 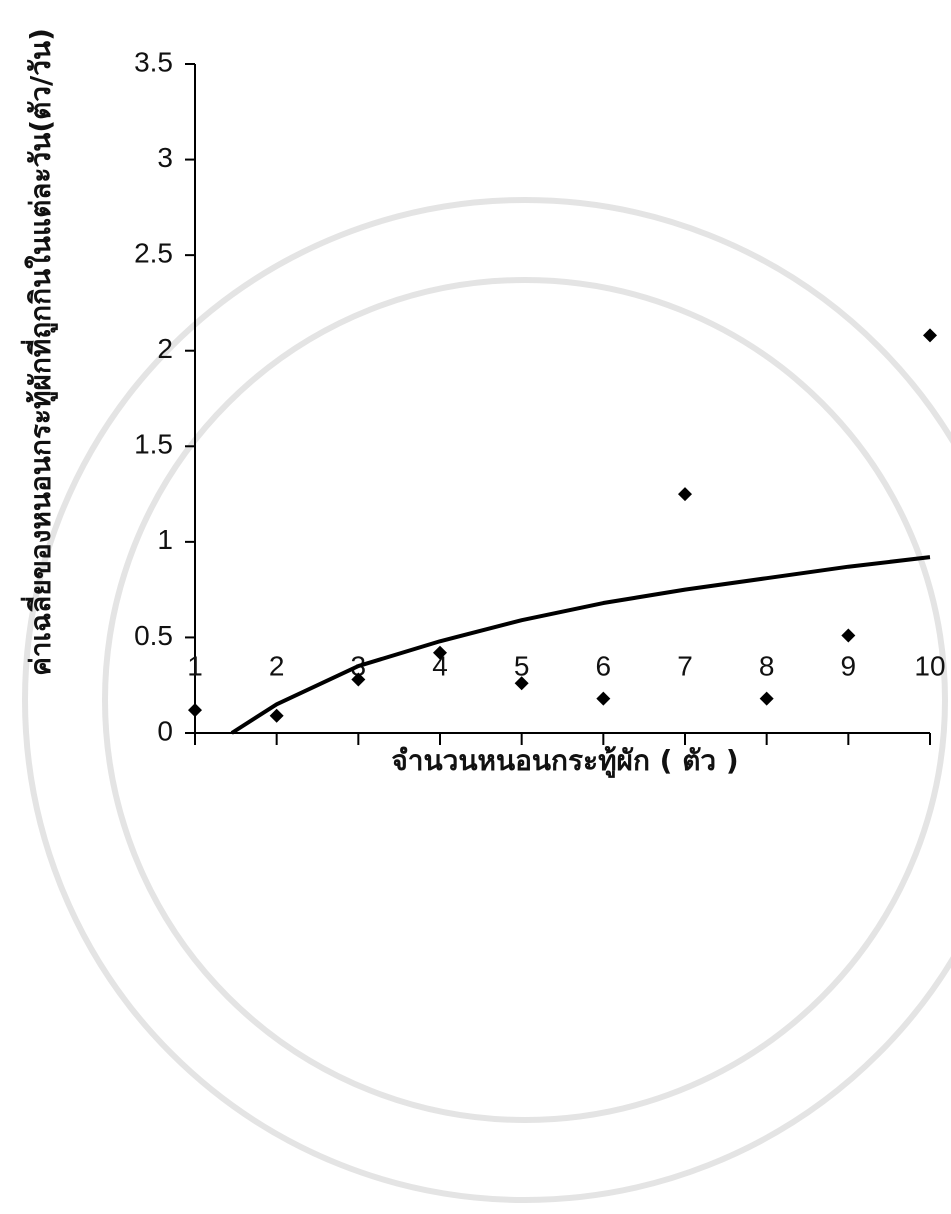 What do you see at coordinates (849, 665) in the screenshot?
I see `x-tick-label: 9` at bounding box center [849, 665].